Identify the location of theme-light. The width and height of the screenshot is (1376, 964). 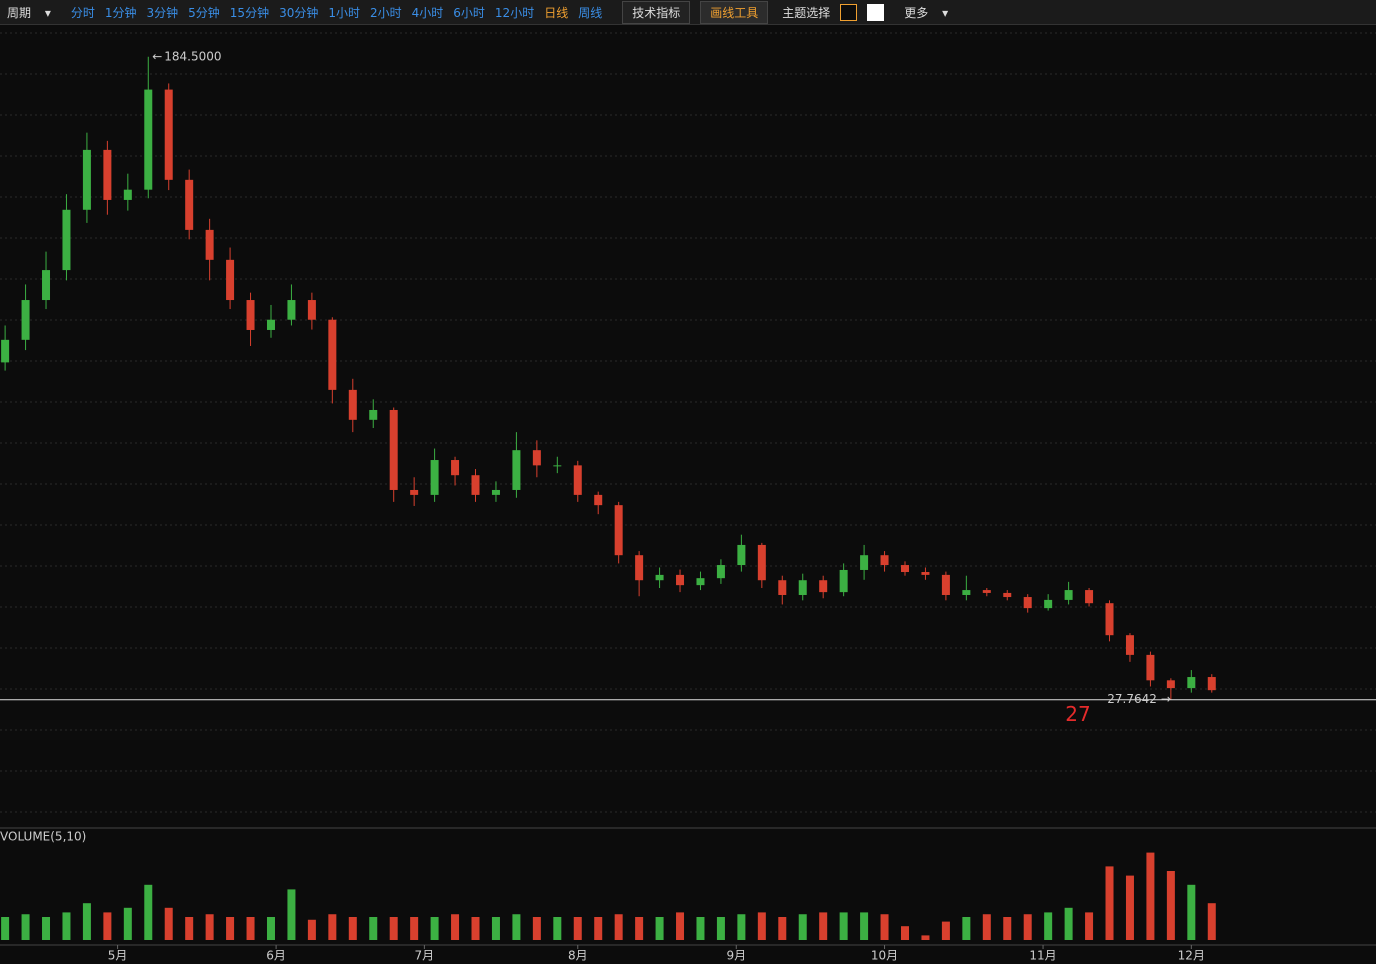
(876, 12).